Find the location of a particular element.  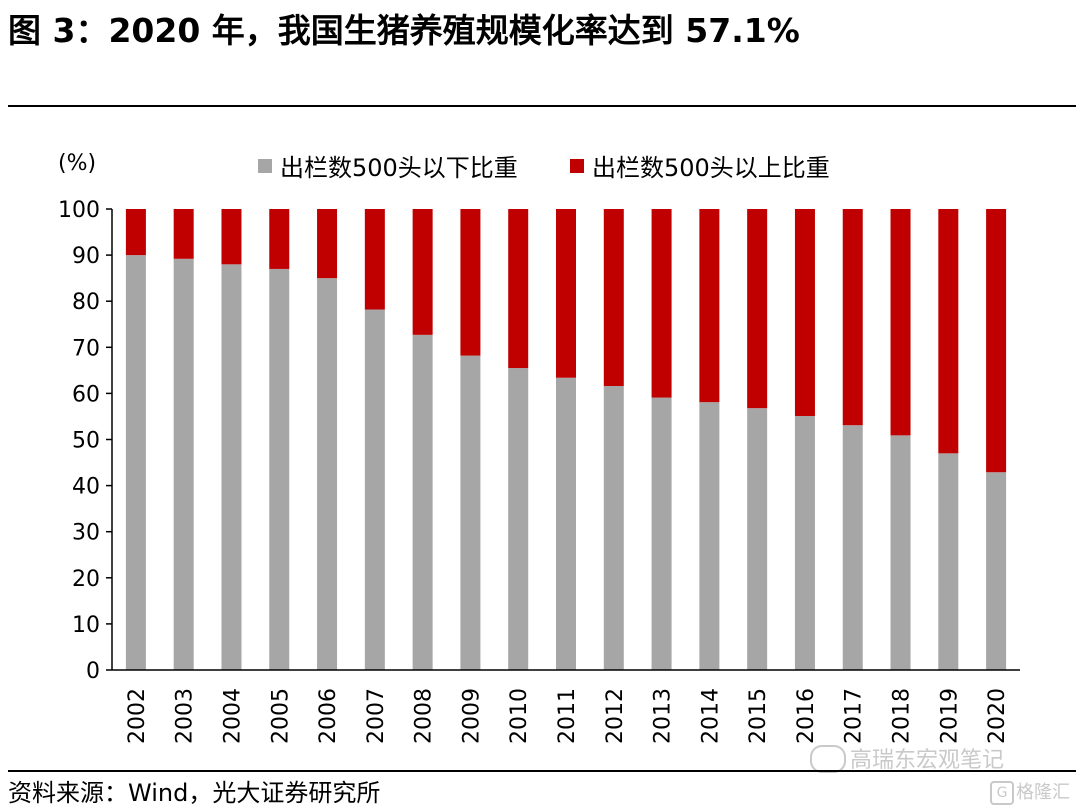

top-divider is located at coordinates (542, 106).